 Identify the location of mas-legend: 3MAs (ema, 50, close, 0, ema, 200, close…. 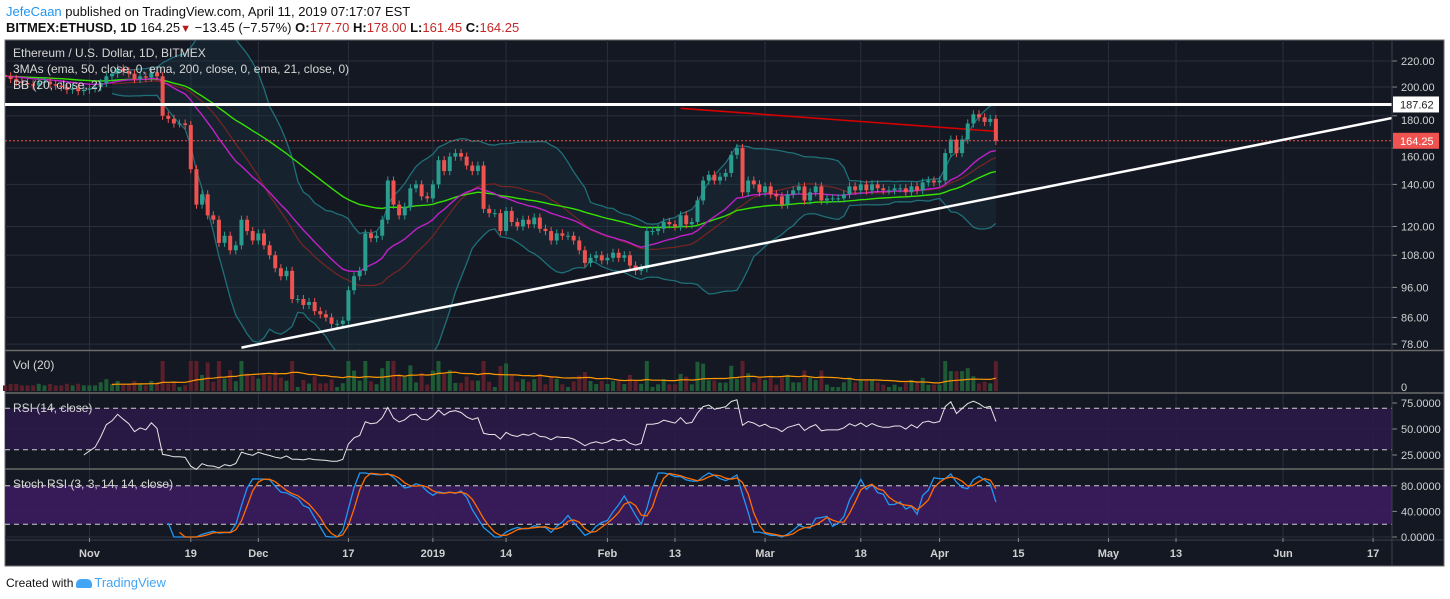
(181, 69).